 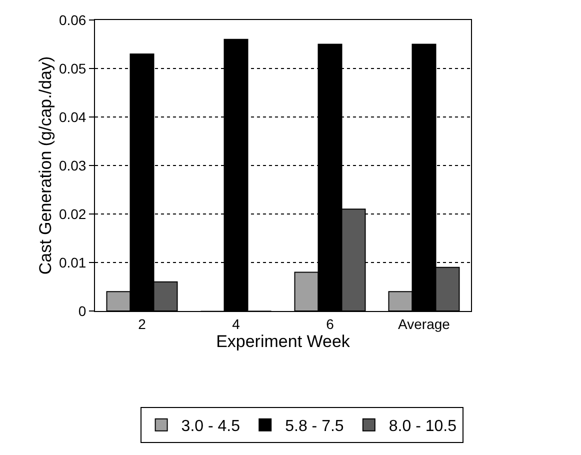 I want to click on legend-label: 8.0 - 10.5, so click(x=422, y=427).